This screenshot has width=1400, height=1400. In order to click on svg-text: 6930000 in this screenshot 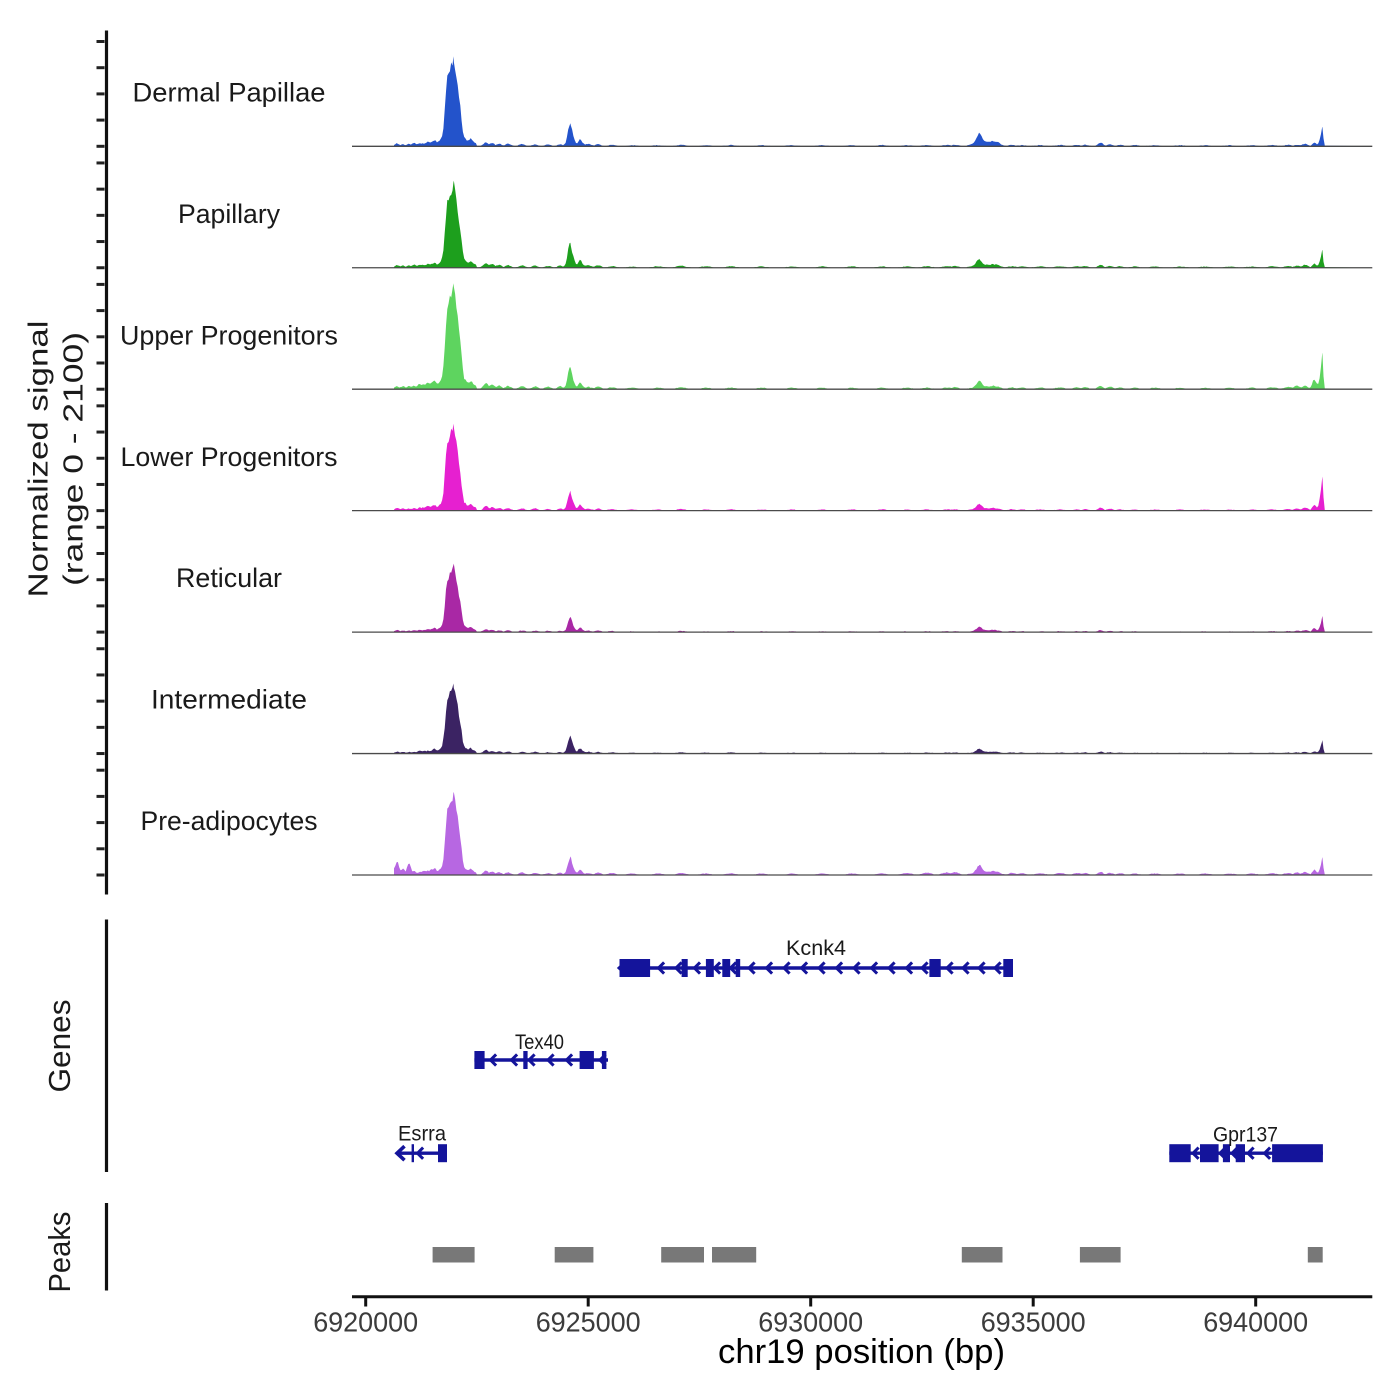, I will do `click(810, 1322)`.